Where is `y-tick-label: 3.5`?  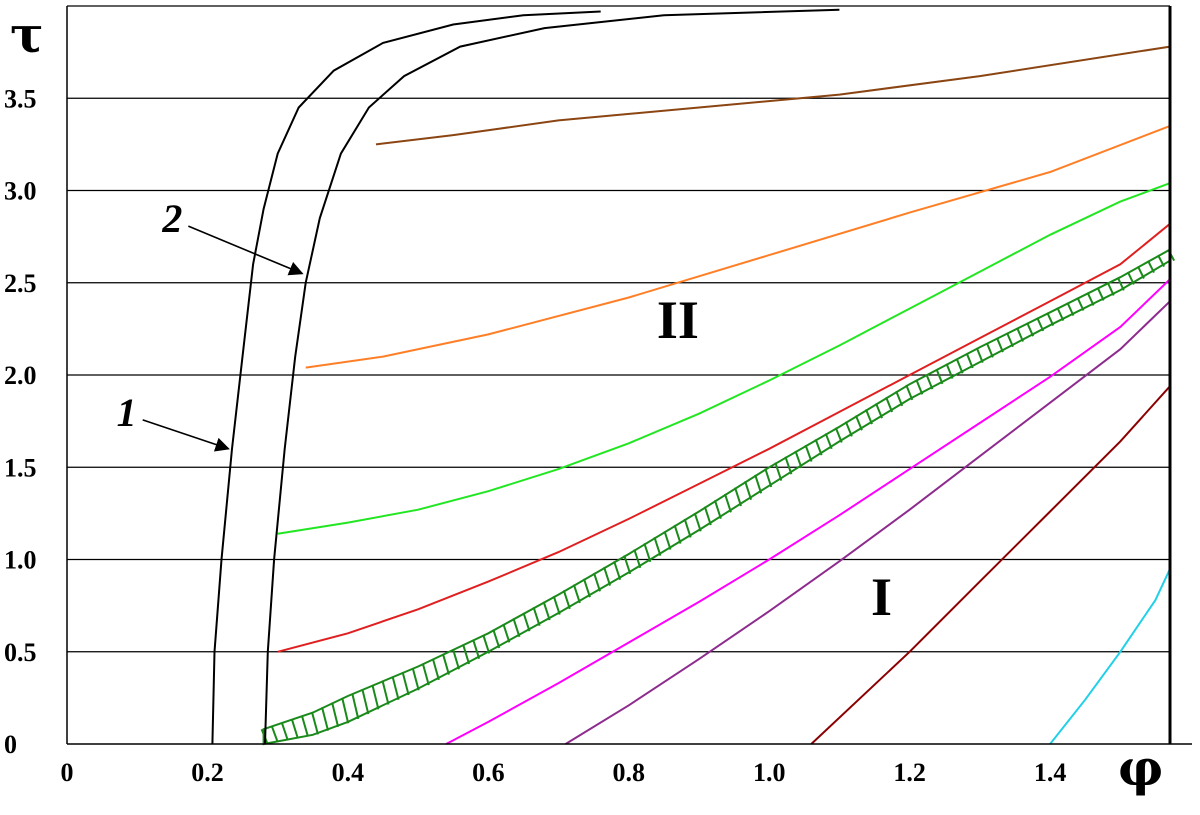 y-tick-label: 3.5 is located at coordinates (20, 98).